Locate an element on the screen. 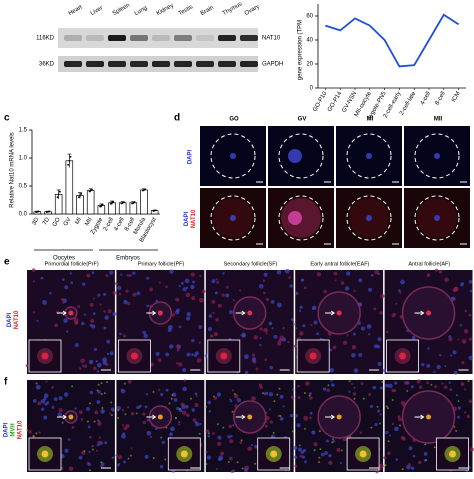 The image size is (474, 479). inset-nucleus is located at coordinates (224, 356).